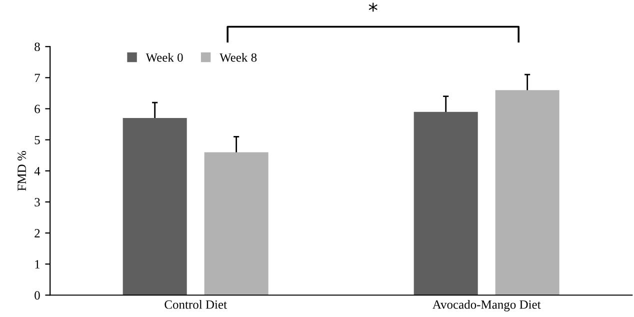 This screenshot has width=634, height=317. I want to click on x-tick-label: Control Diet, so click(195, 304).